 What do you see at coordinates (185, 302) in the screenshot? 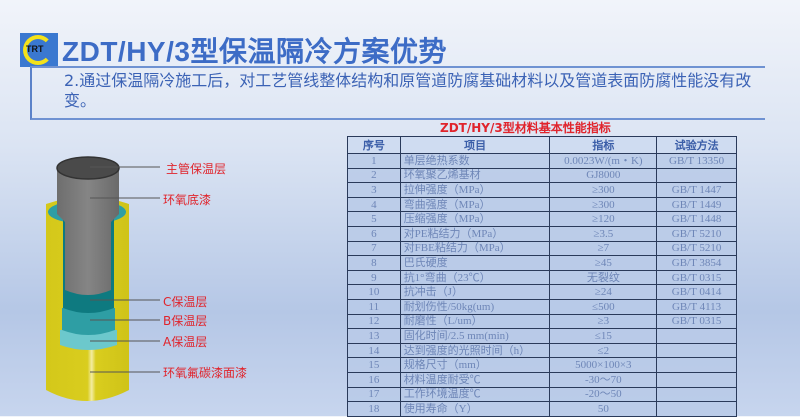
I see `label-layer-c: C保温层` at bounding box center [185, 302].